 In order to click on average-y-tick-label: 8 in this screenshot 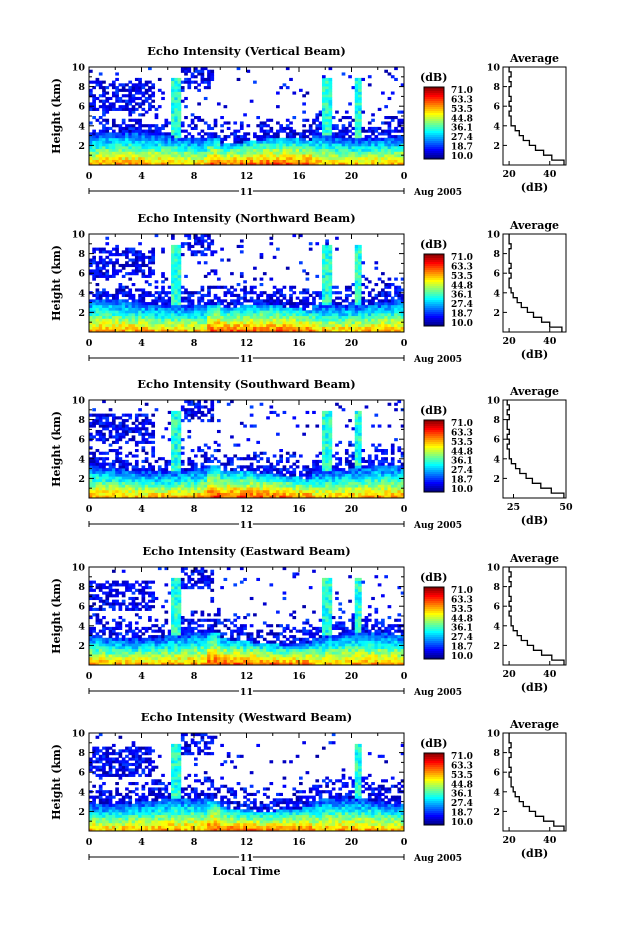, I will do `click(496, 254)`.